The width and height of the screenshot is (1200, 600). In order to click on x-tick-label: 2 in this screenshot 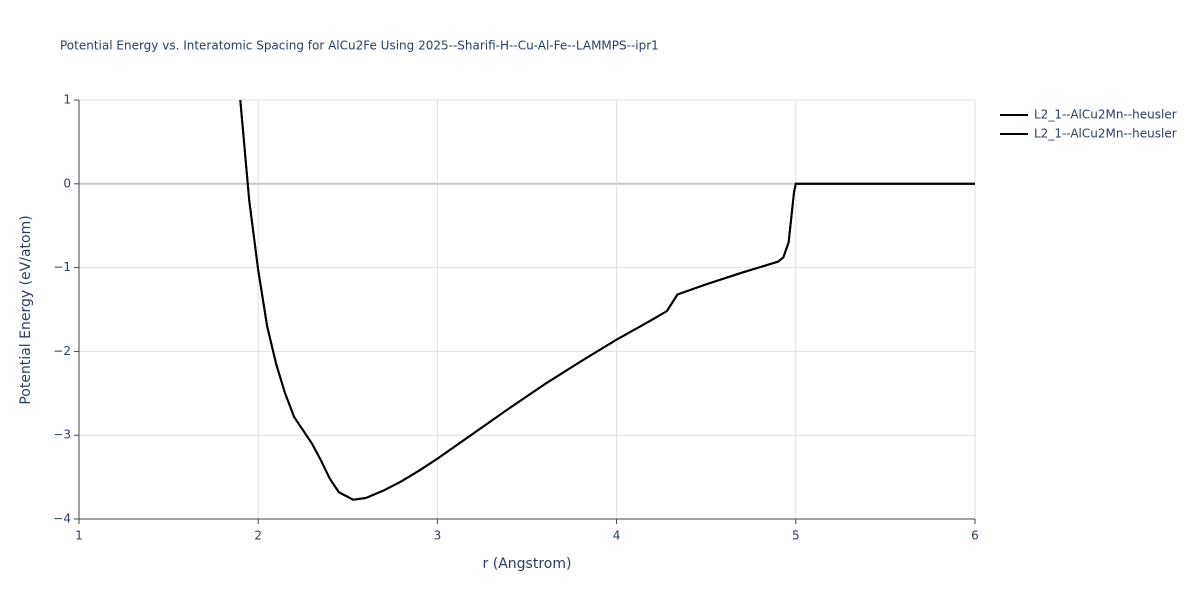, I will do `click(258, 536)`.